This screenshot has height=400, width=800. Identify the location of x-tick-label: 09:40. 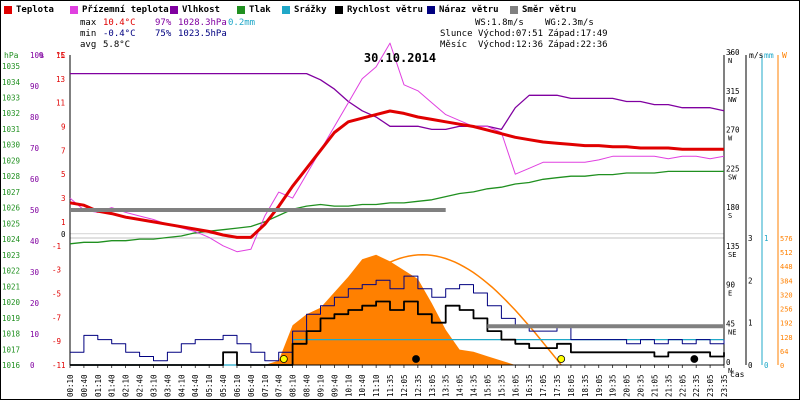
(334, 385).